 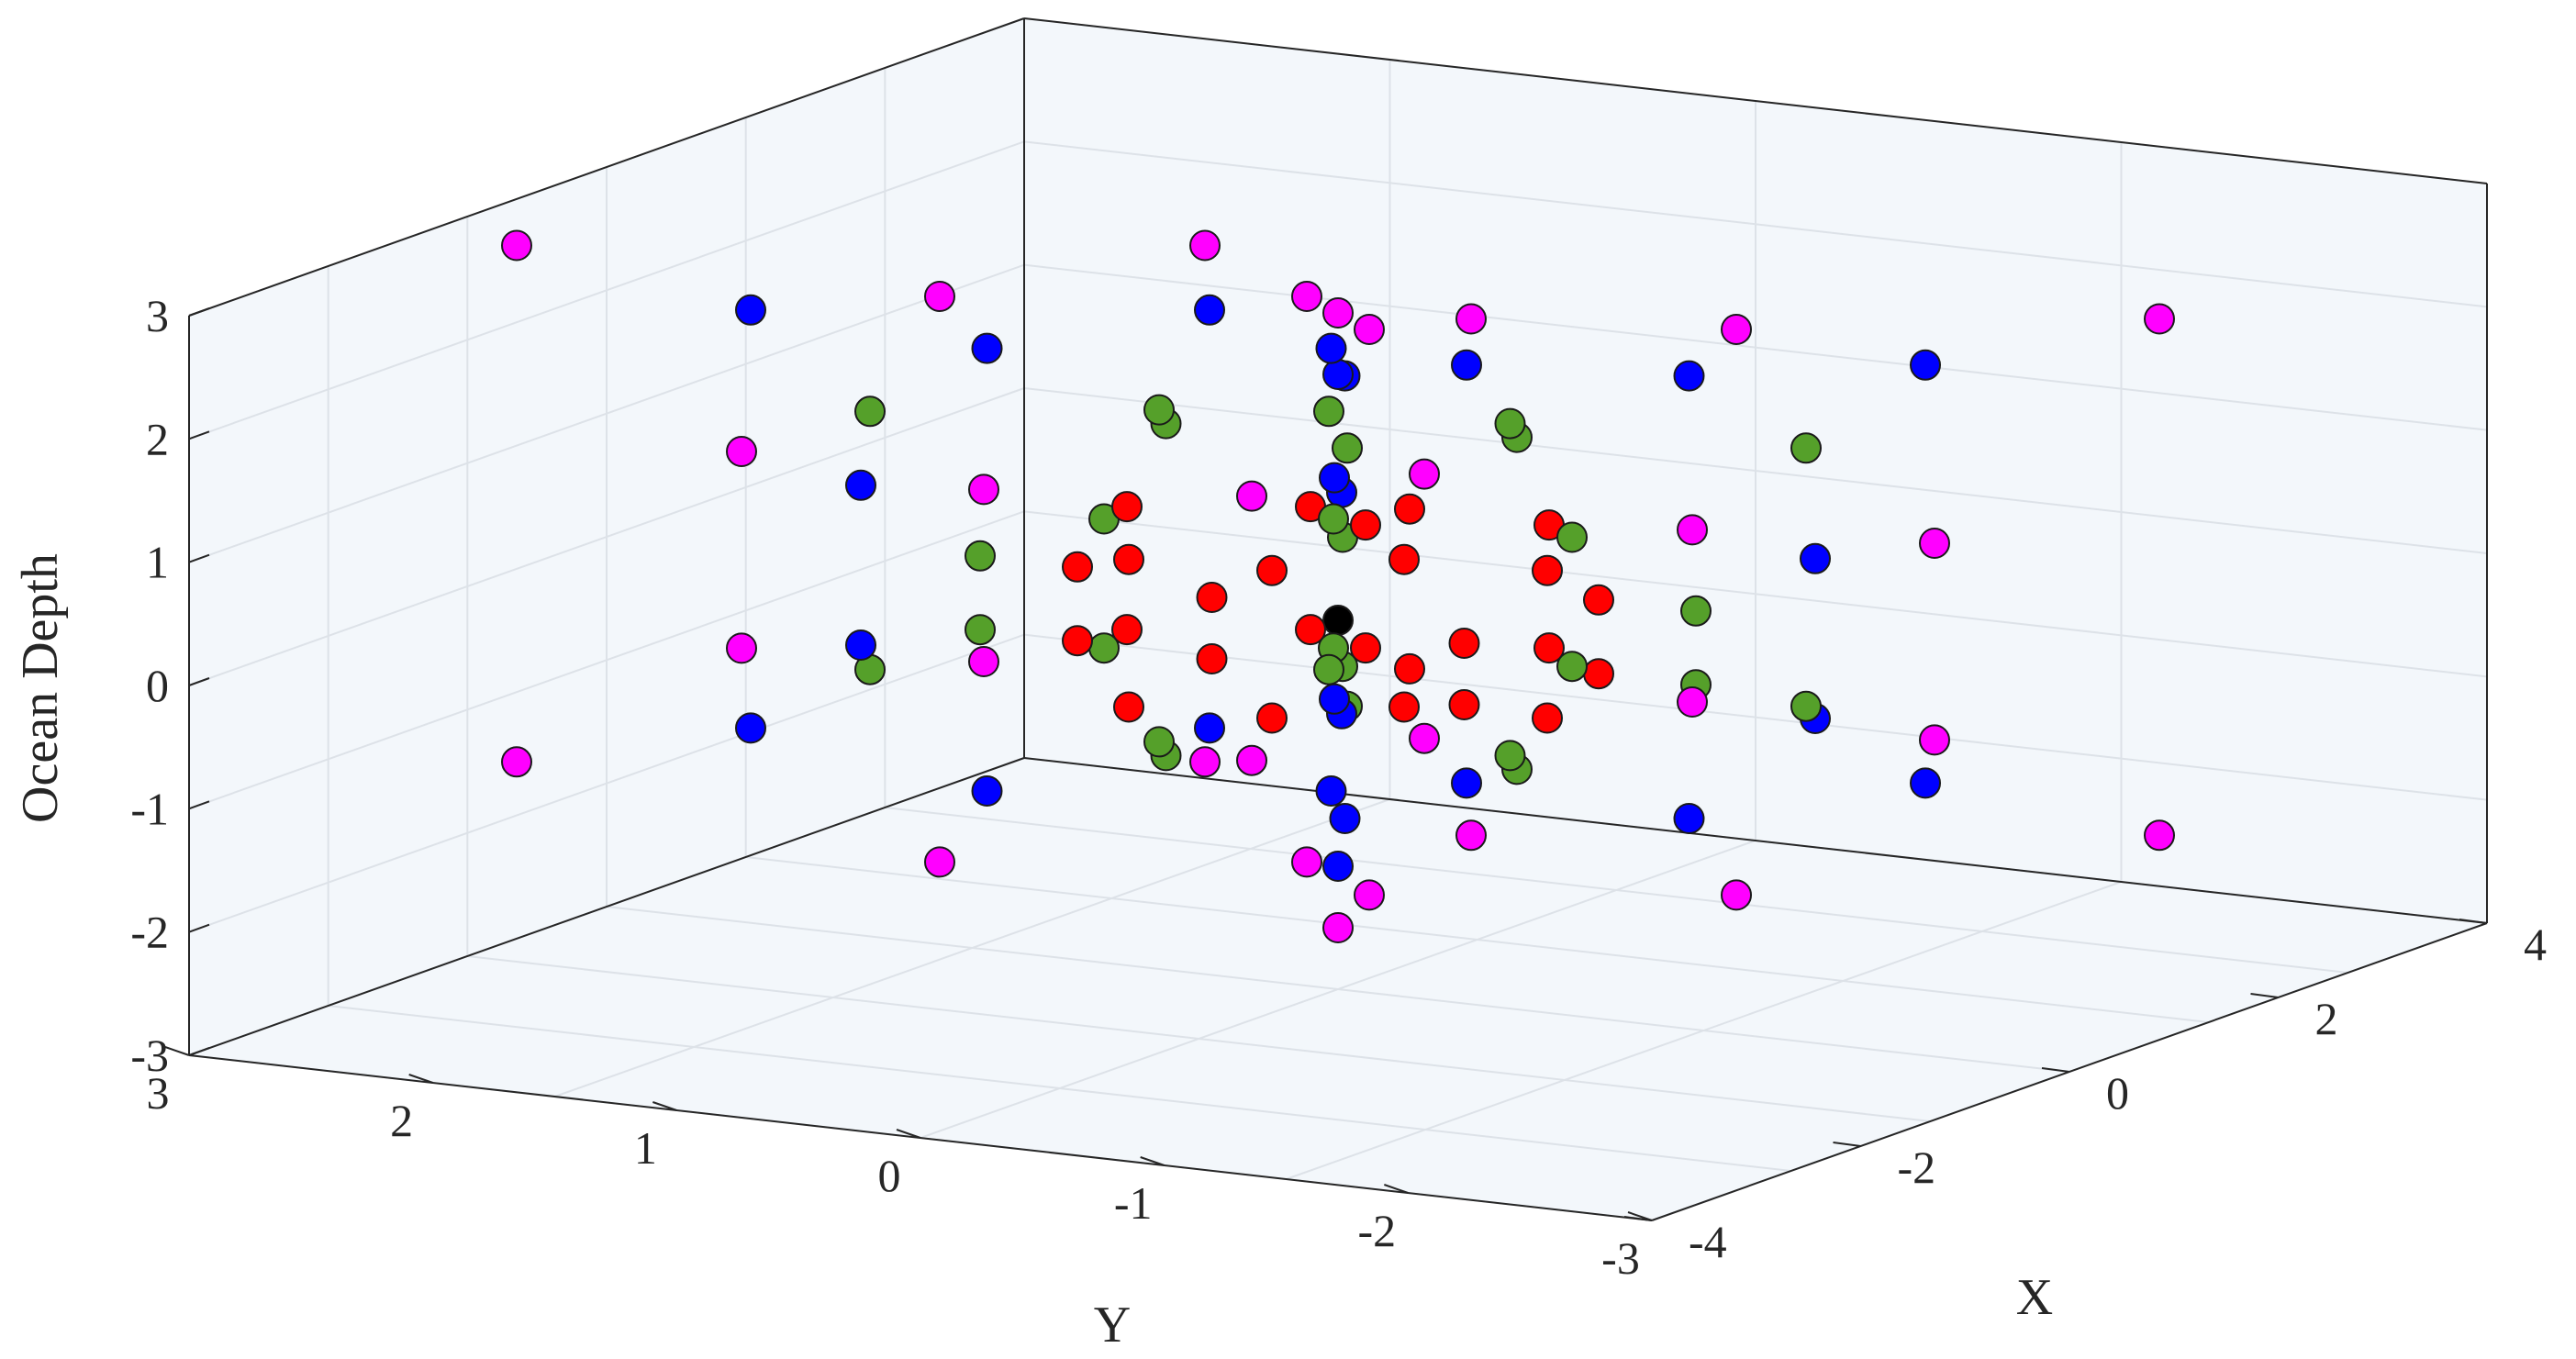 What do you see at coordinates (645, 1148) in the screenshot?
I see `y-tick-label: 1` at bounding box center [645, 1148].